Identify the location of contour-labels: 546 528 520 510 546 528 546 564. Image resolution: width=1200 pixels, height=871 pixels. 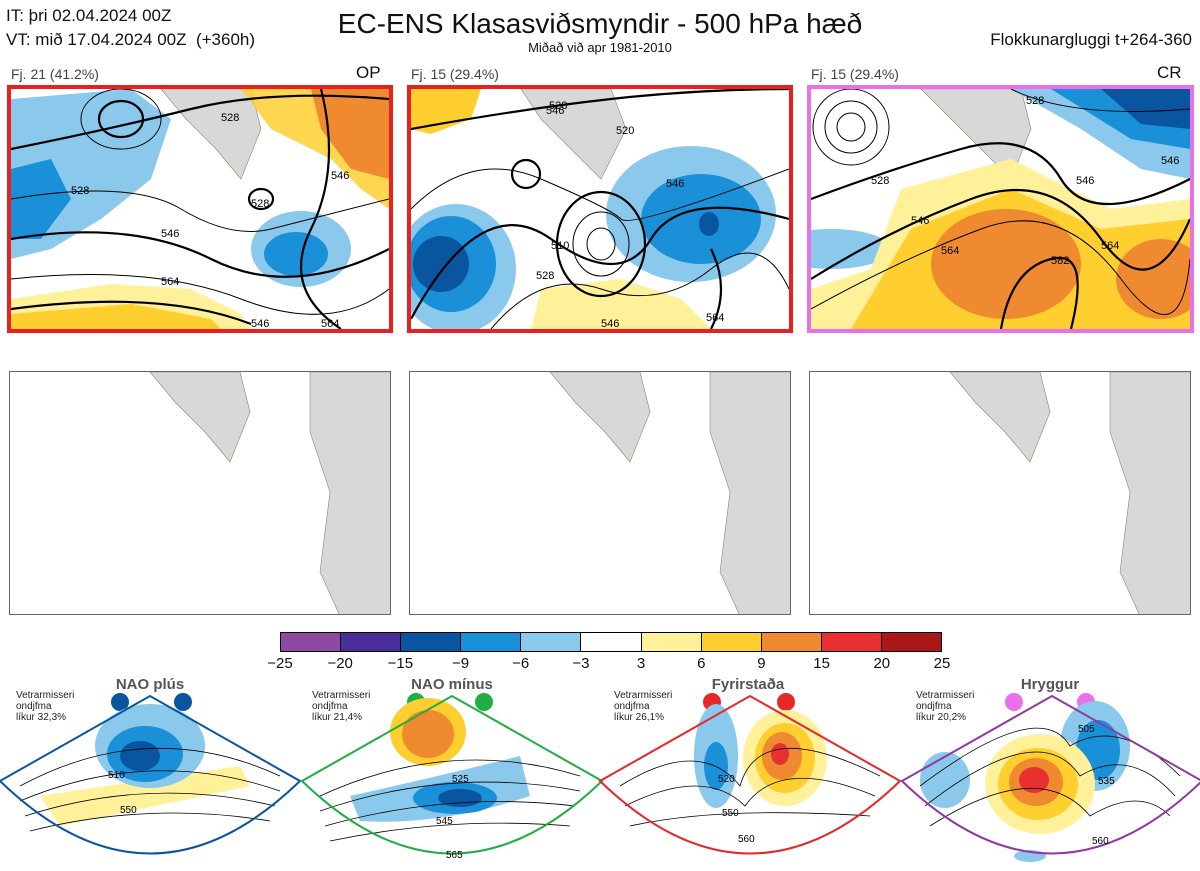
(630, 214).